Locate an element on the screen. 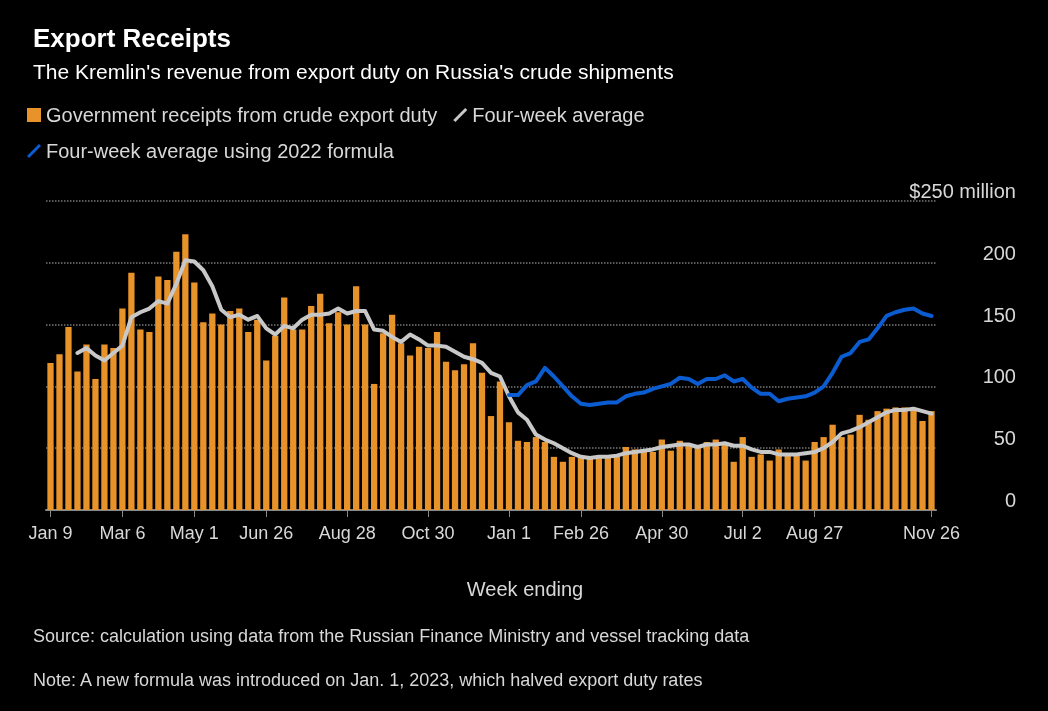  y-tick-label: 150 is located at coordinates (999, 314).